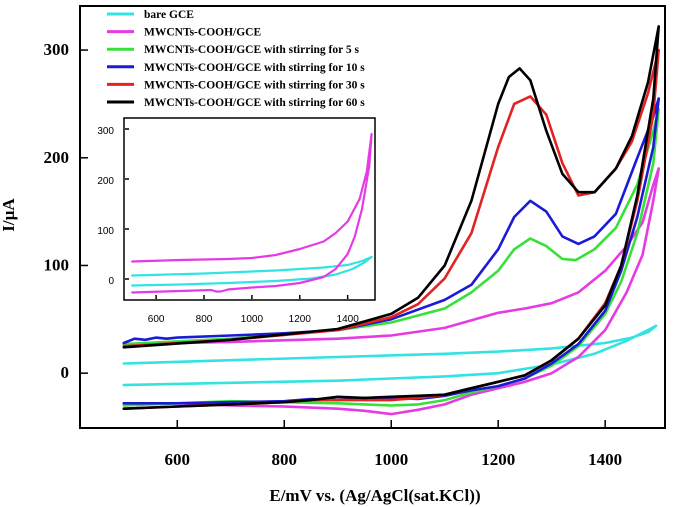 Image resolution: width=675 pixels, height=507 pixels. I want to click on y-axis-title: I/µA, so click(9, 215).